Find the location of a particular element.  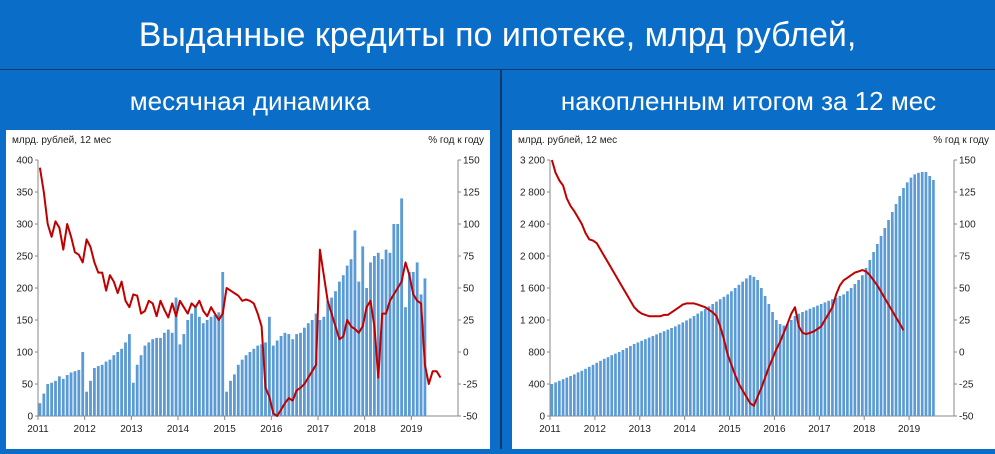

y-tick-label-left: 3 200 is located at coordinates (532, 161).